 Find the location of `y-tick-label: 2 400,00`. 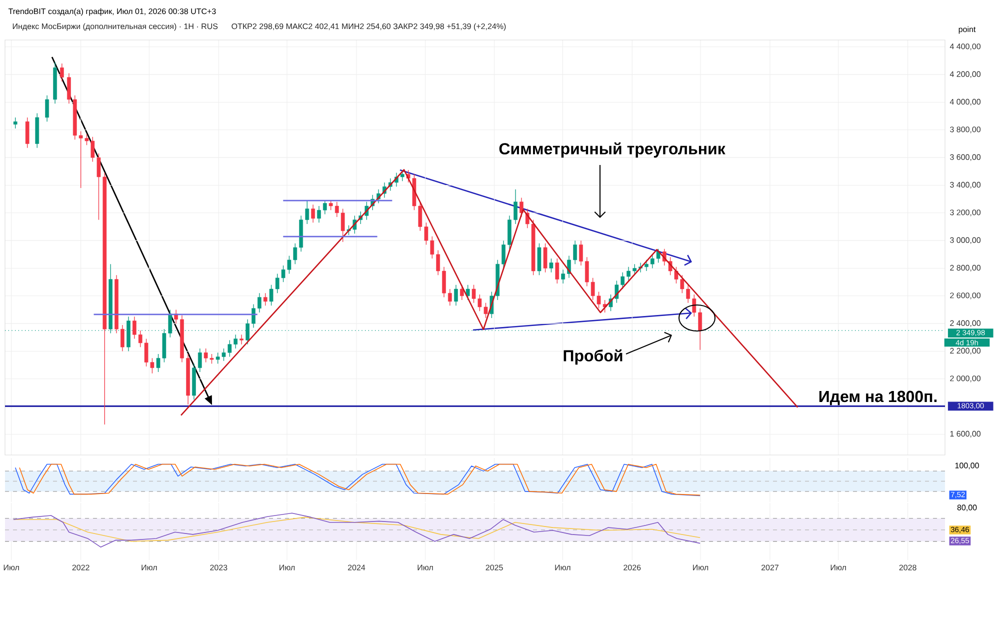

y-tick-label: 2 400,00 is located at coordinates (965, 323).